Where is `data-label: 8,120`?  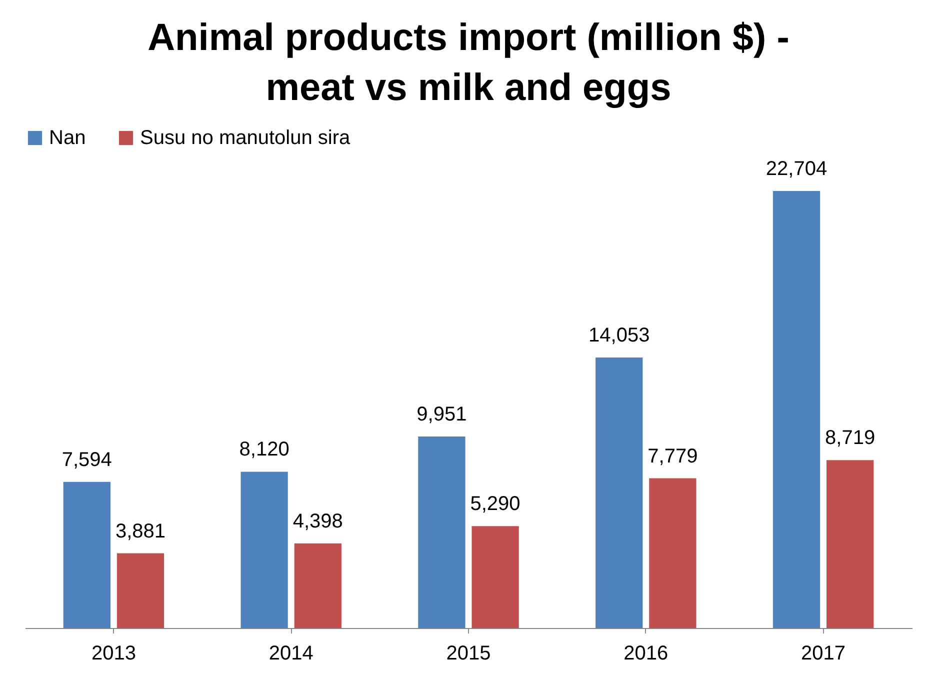 data-label: 8,120 is located at coordinates (264, 449).